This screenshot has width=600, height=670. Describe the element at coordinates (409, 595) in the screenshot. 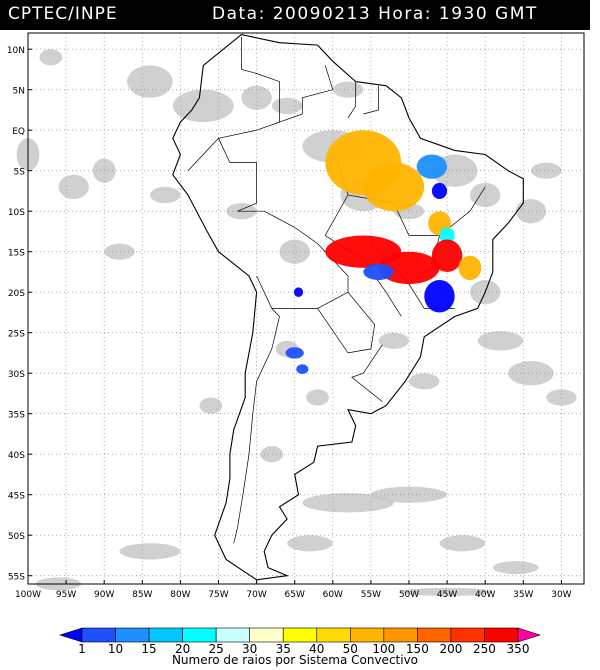

I see `lon-tick-label: 50W` at that location.